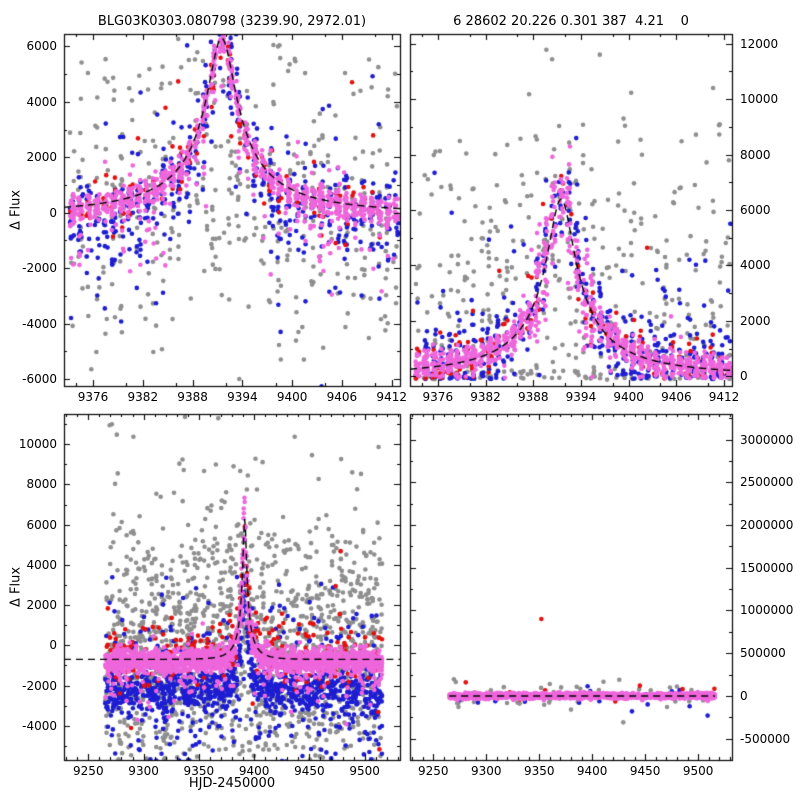  What do you see at coordinates (759, 43) in the screenshot?
I see `tick-label-y: 12000` at bounding box center [759, 43].